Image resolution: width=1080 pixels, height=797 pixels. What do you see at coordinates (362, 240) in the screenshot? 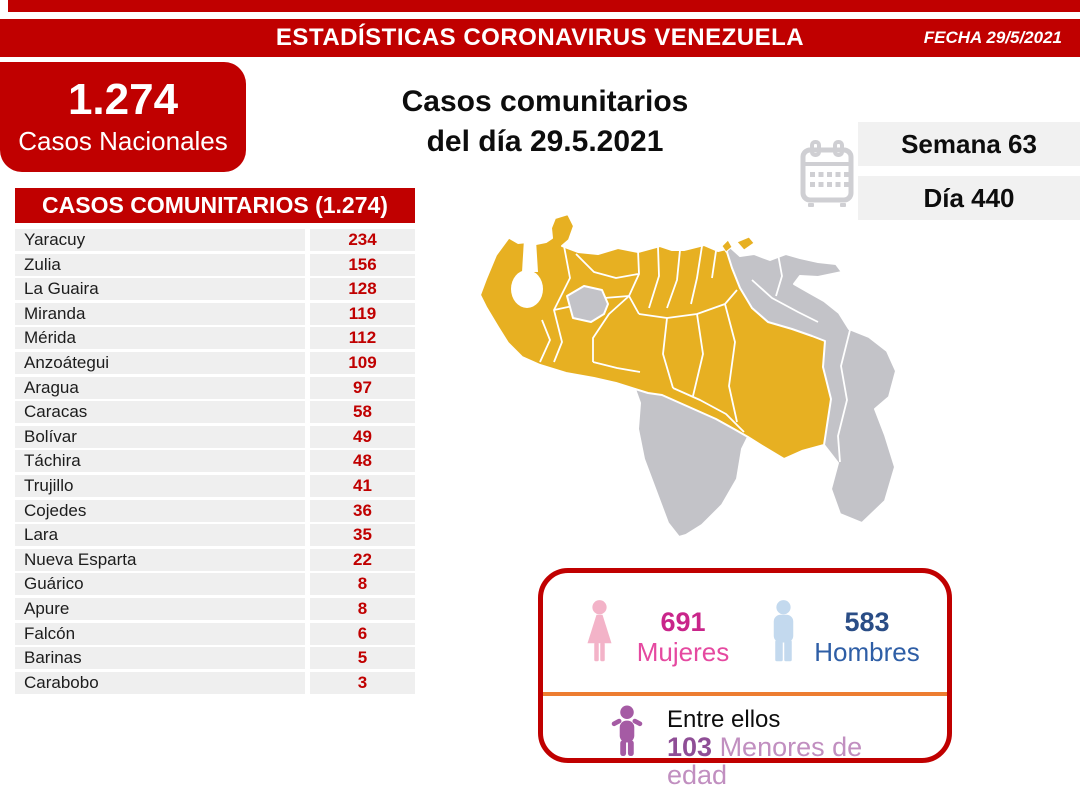
I see `state-cases-value: 234` at bounding box center [362, 240].